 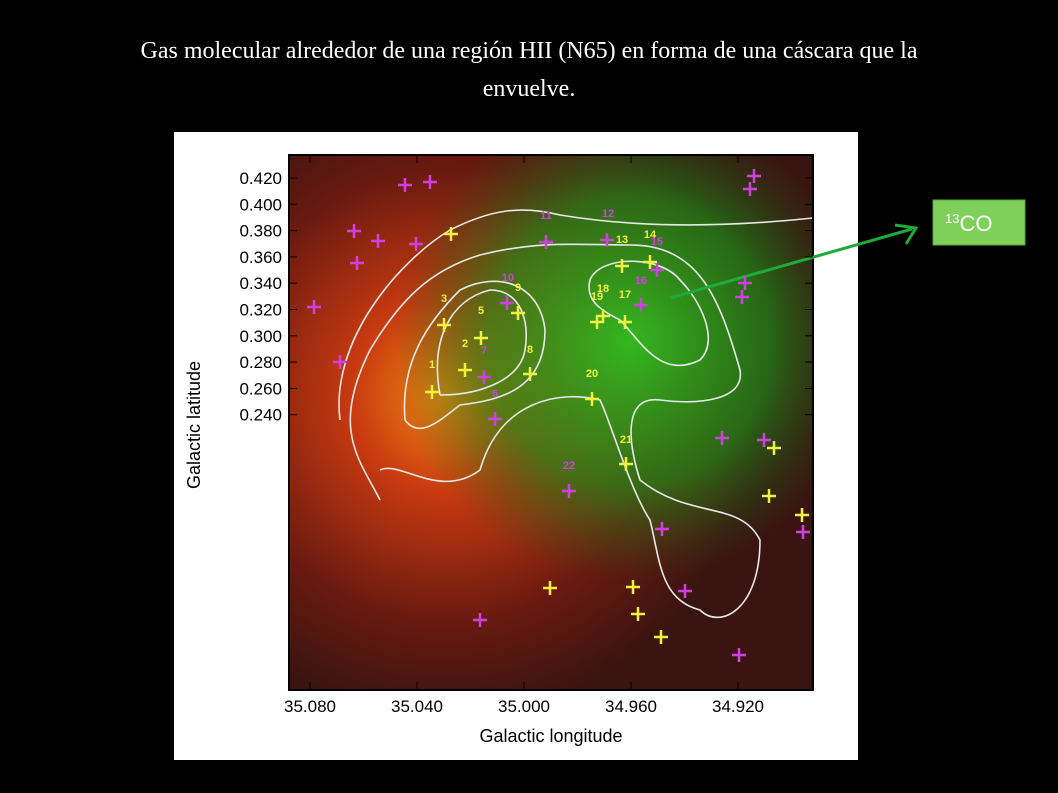 I want to click on source-label: 10, so click(x=508, y=278).